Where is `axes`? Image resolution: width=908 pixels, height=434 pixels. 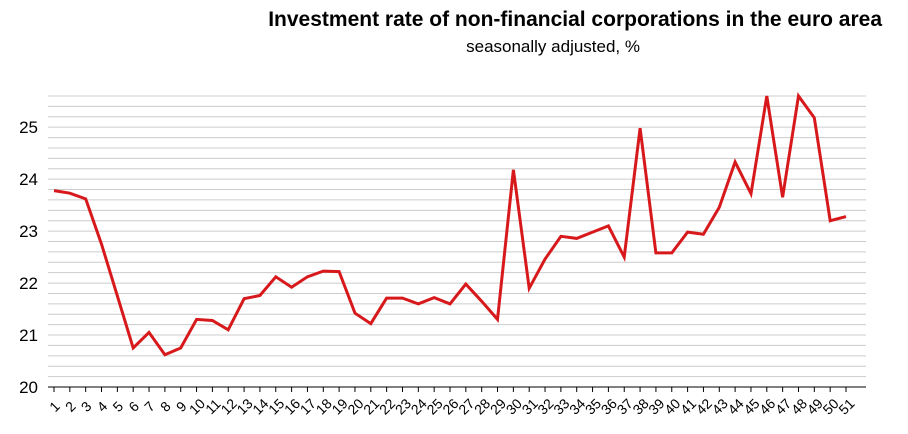
axes is located at coordinates (457, 389).